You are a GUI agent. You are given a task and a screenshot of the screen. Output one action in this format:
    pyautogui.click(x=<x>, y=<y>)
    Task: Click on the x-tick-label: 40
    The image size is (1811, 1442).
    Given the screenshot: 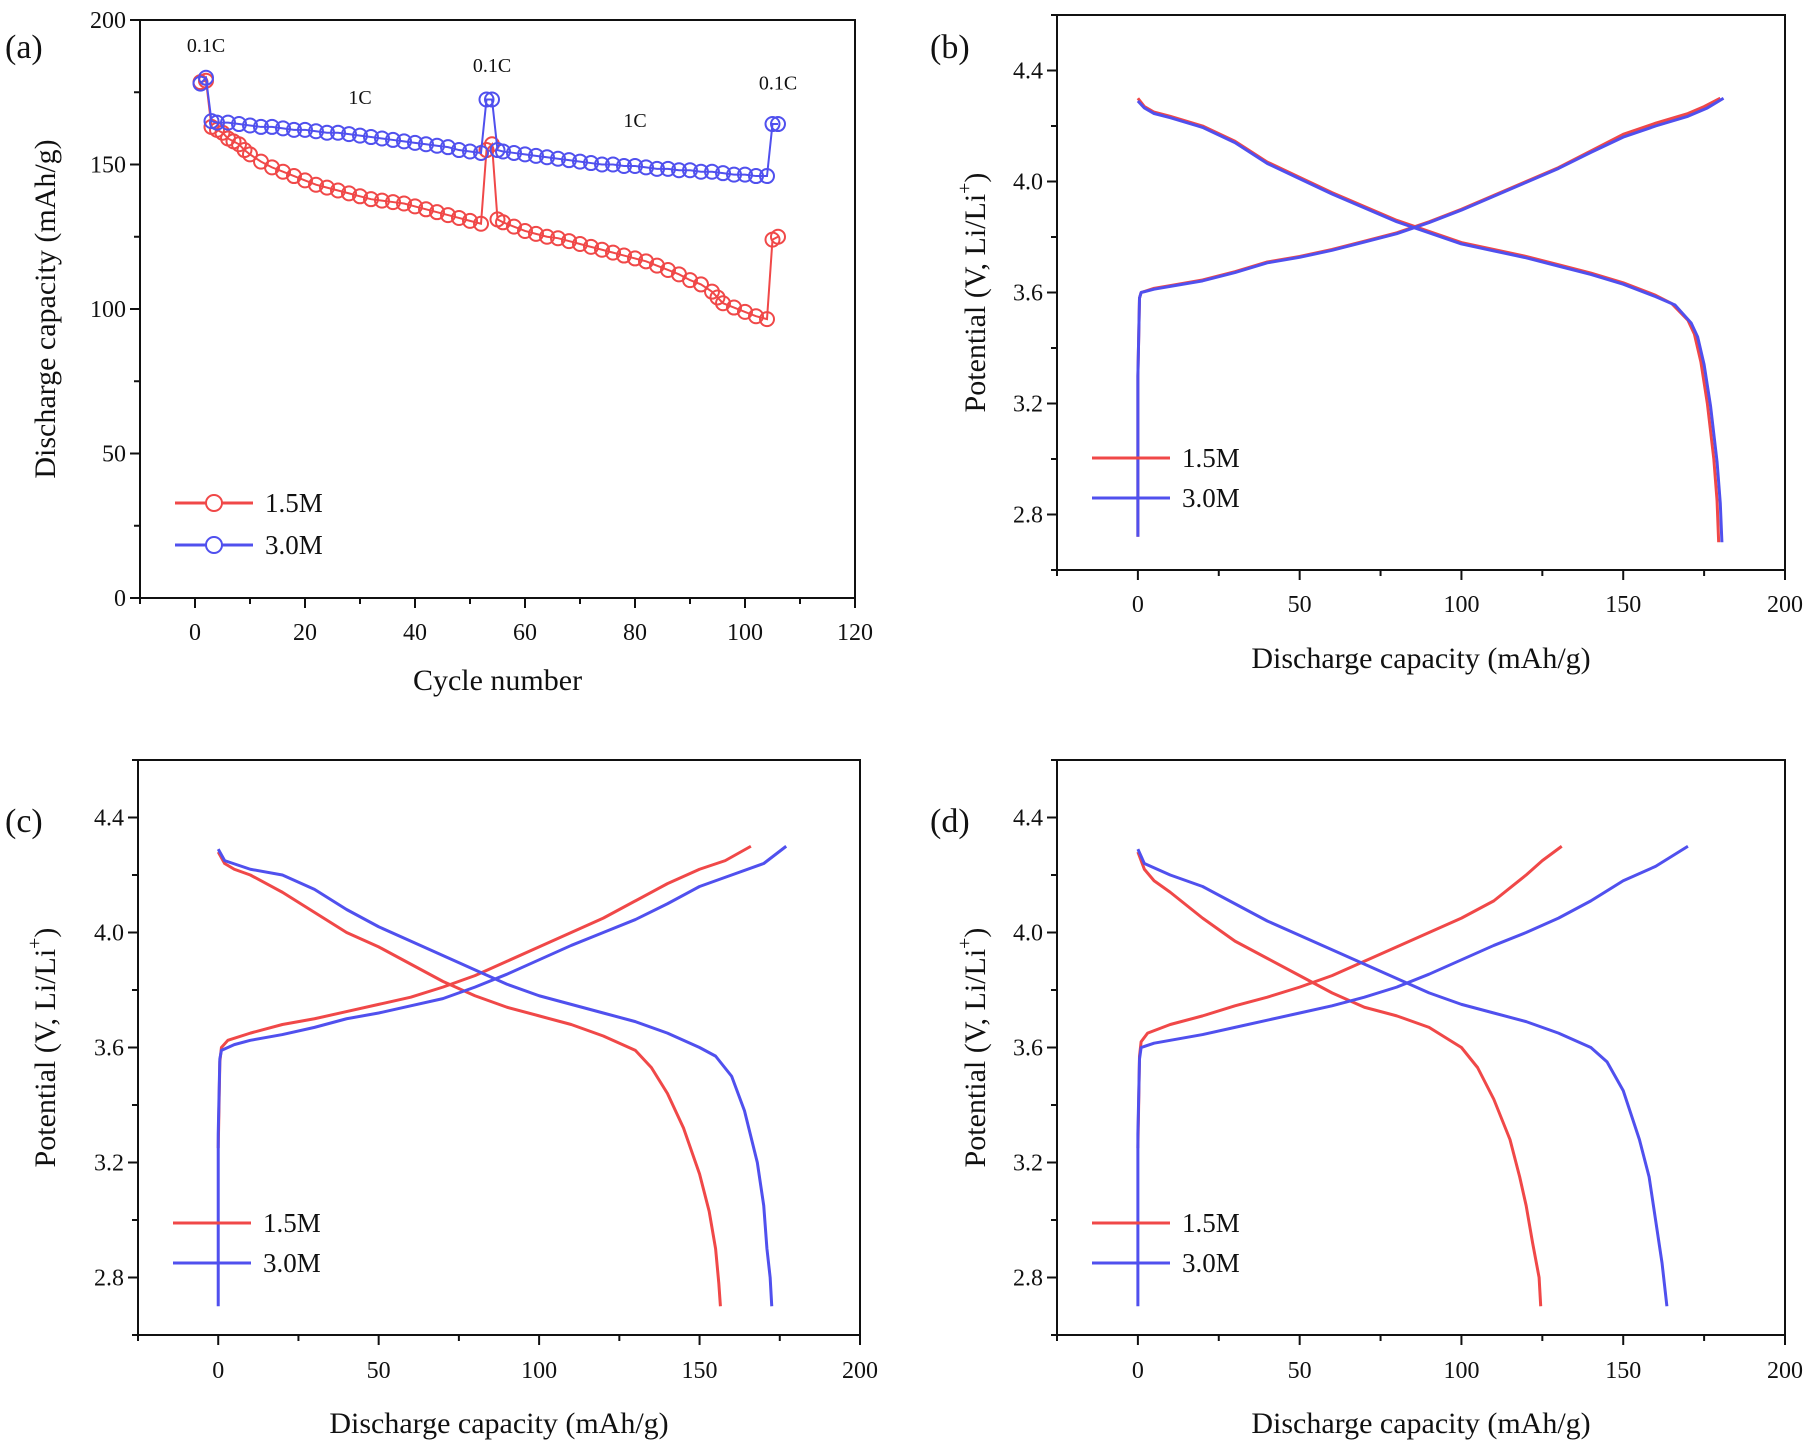 What is the action you would take?
    pyautogui.click(x=415, y=633)
    